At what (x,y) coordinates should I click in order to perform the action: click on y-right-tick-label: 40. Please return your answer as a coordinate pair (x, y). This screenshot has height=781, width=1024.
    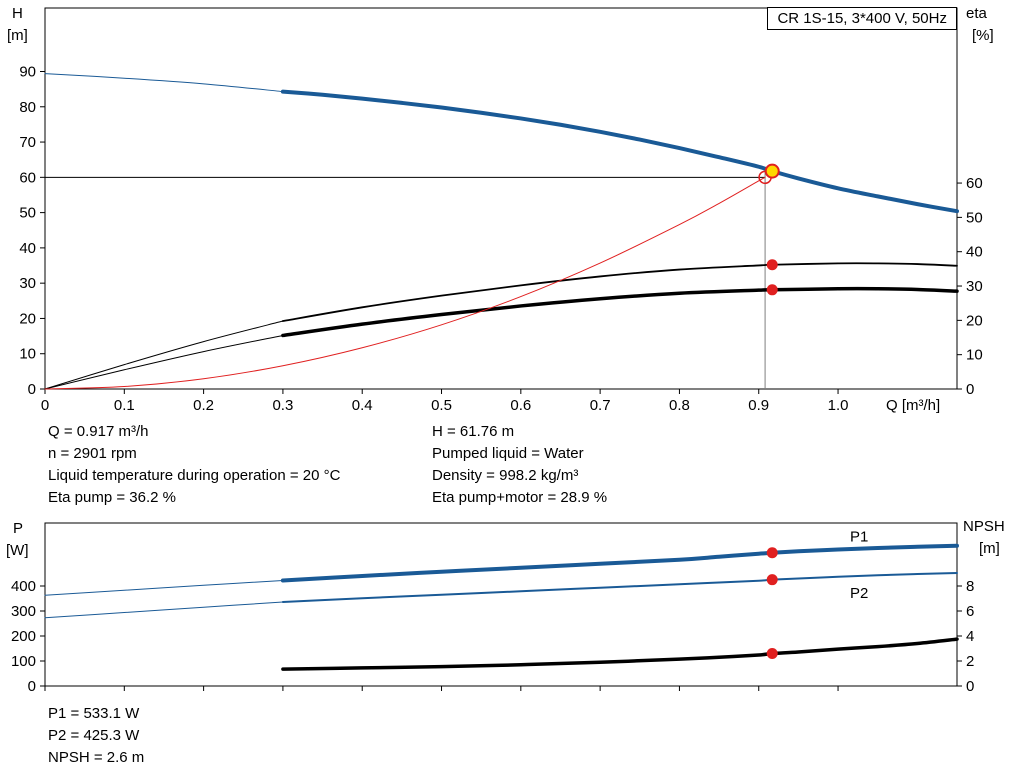
    Looking at the image, I should click on (974, 252).